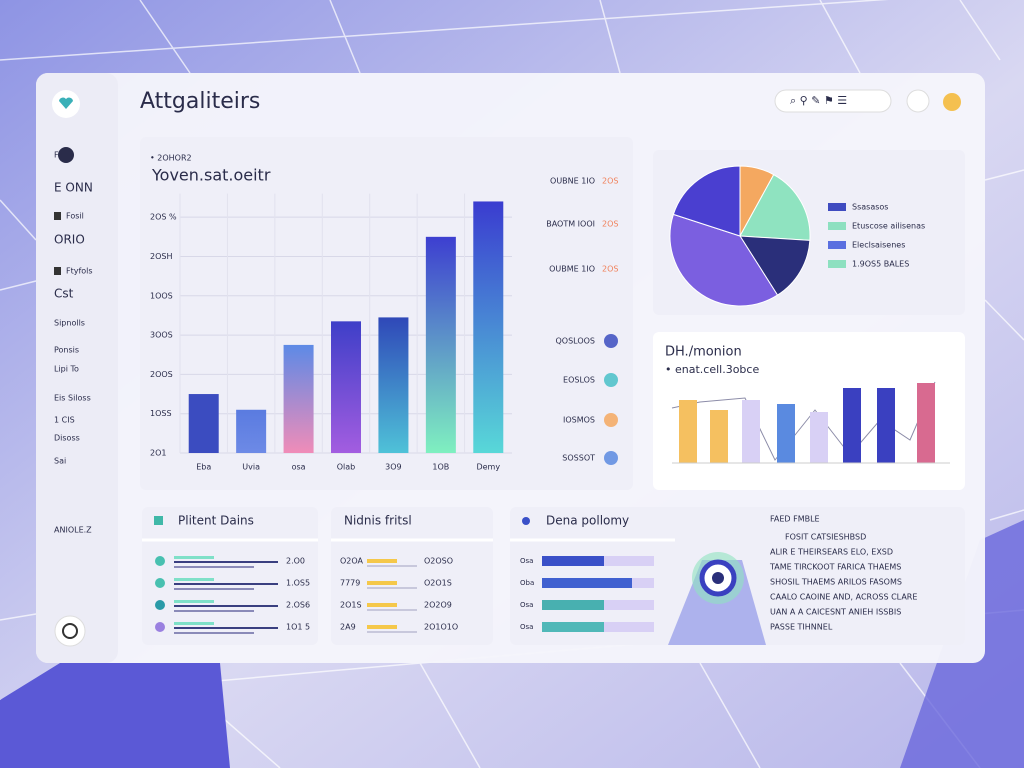  What do you see at coordinates (831, 552) in the screenshot?
I see `notes-line: ALIR E THEIRSEARS ELO, EXSD` at bounding box center [831, 552].